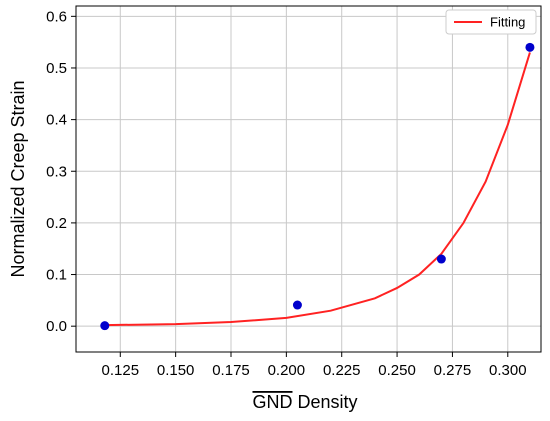  Describe the element at coordinates (507, 22) in the screenshot. I see `legend-label-fitting: Fitting` at that location.